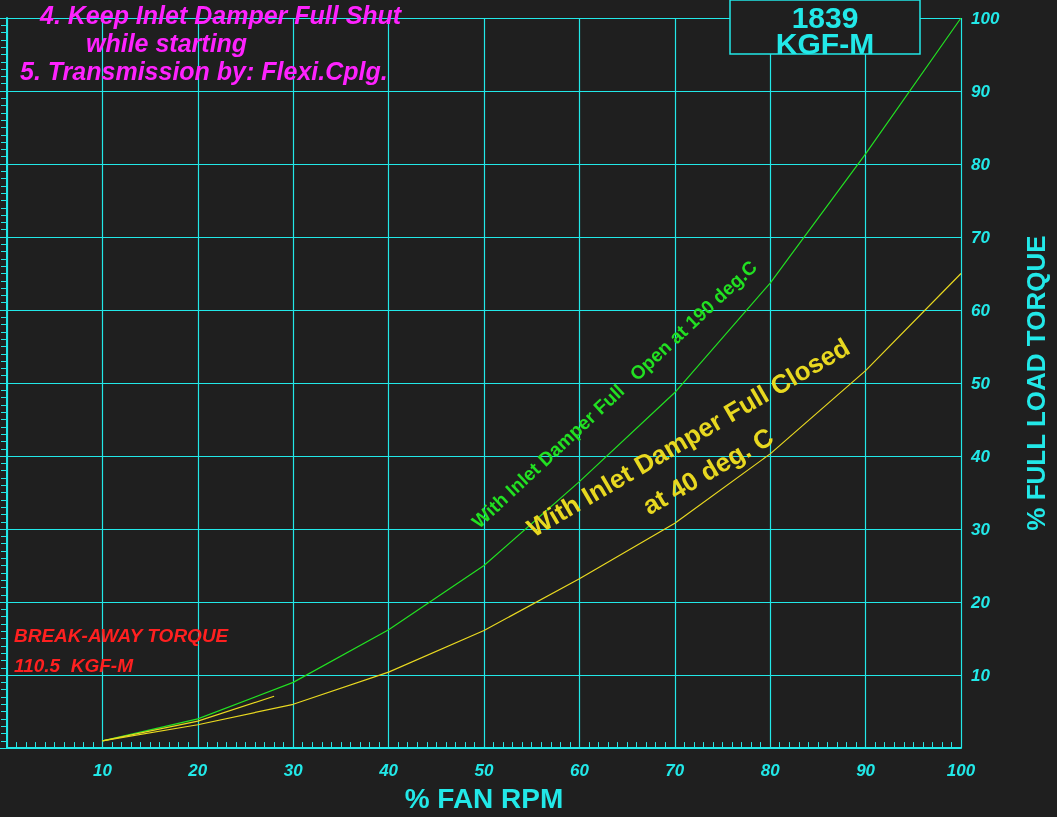 Image resolution: width=1057 pixels, height=817 pixels. I want to click on x-tick-label: 60, so click(579, 771).